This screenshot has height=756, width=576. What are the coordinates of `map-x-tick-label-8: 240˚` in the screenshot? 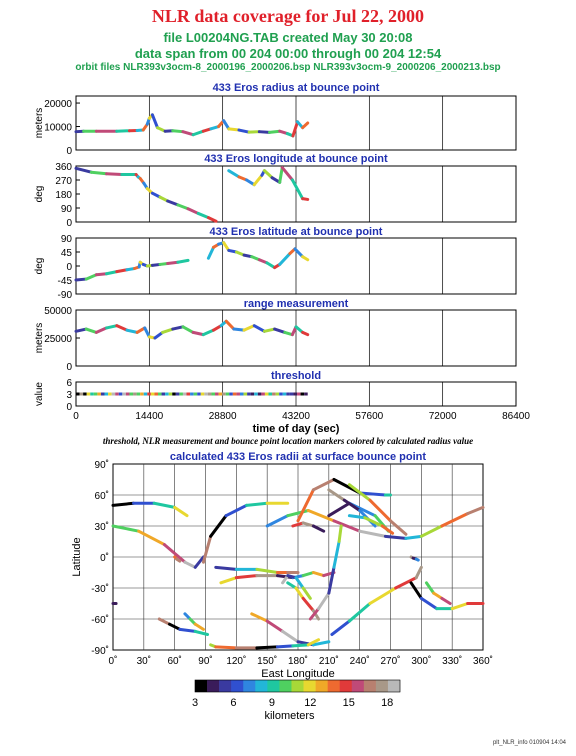 It's located at (360, 661).